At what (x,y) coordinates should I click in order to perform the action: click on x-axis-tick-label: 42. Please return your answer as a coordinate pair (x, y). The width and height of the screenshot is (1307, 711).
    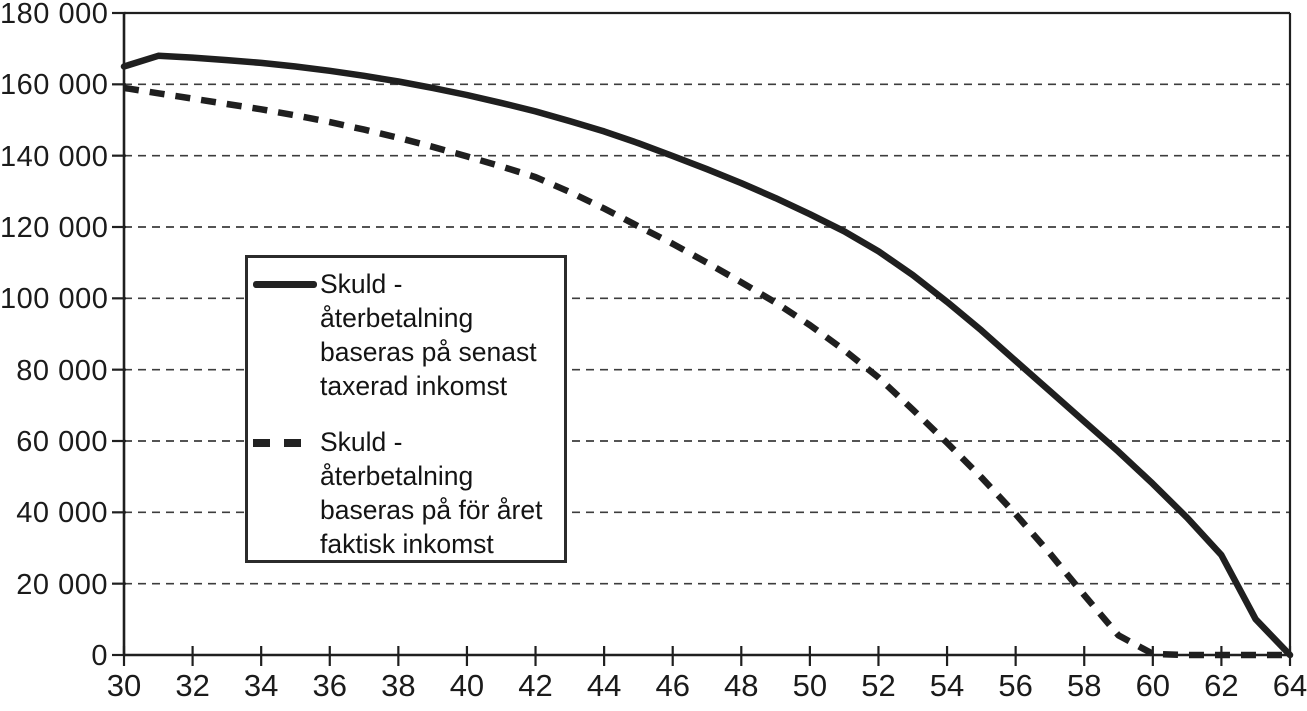
    Looking at the image, I should click on (535, 685).